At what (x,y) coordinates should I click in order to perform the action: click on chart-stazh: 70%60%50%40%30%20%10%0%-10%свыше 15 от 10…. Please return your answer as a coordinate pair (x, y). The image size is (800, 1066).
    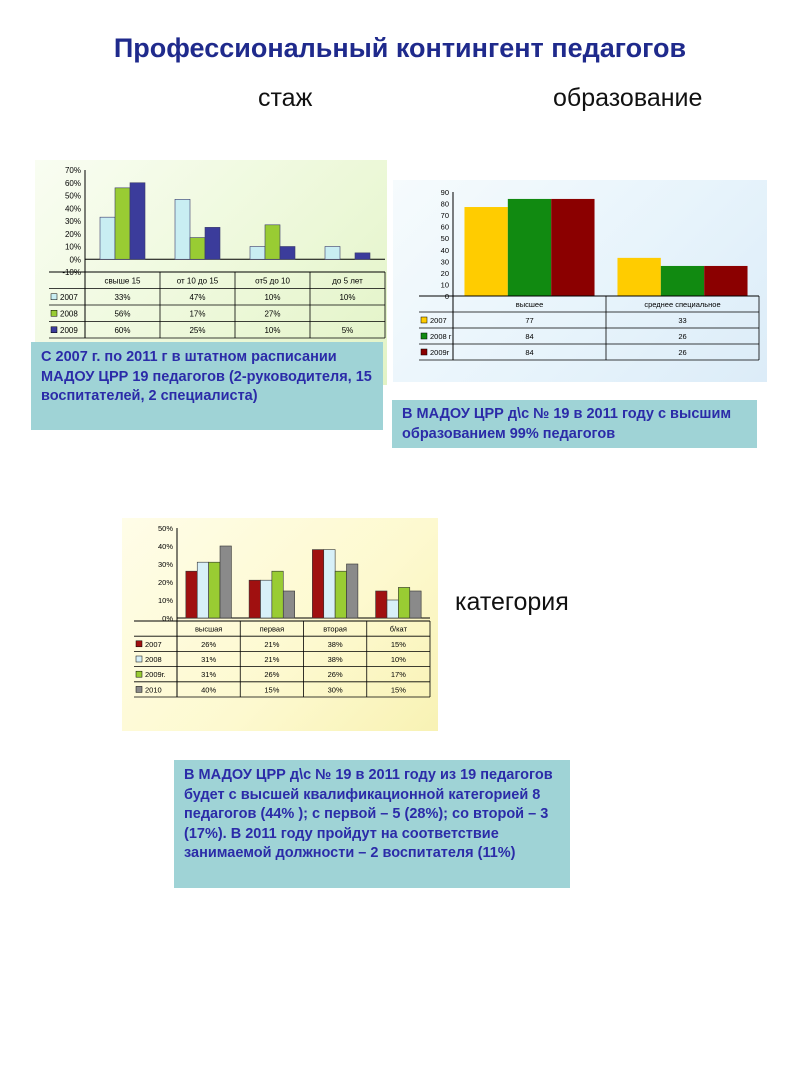
    Looking at the image, I should click on (217, 252).